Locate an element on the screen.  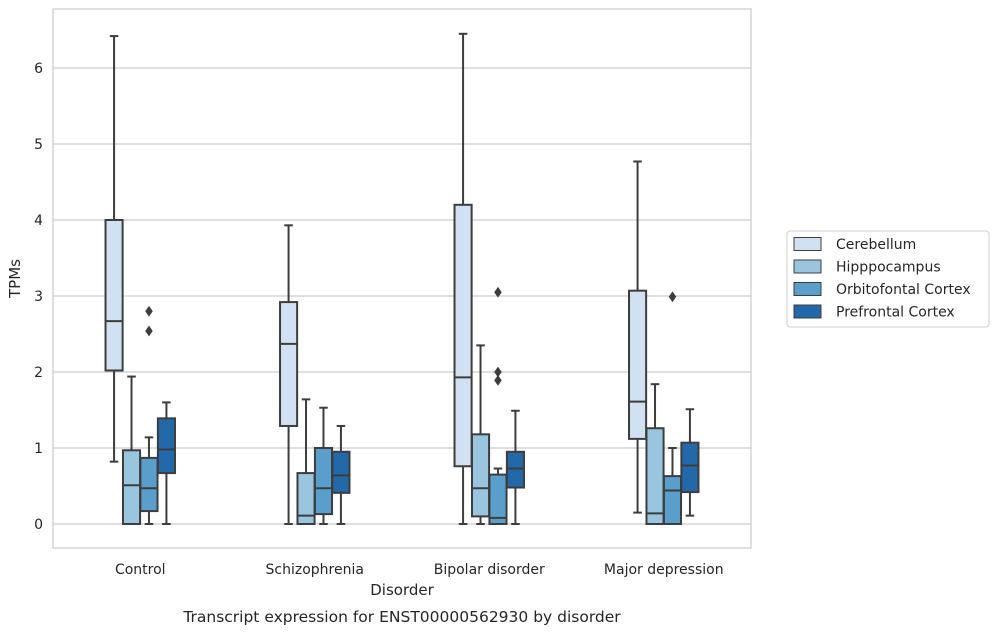
y-tick-label: 6 is located at coordinates (38, 69).